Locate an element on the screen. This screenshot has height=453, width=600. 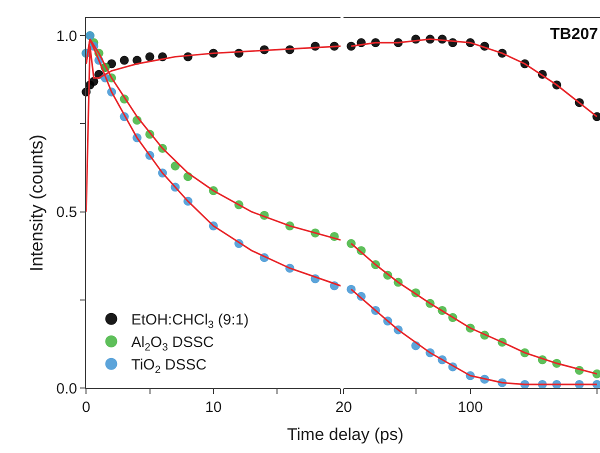
y-tick-label: 0.0 is located at coordinates (67, 389).